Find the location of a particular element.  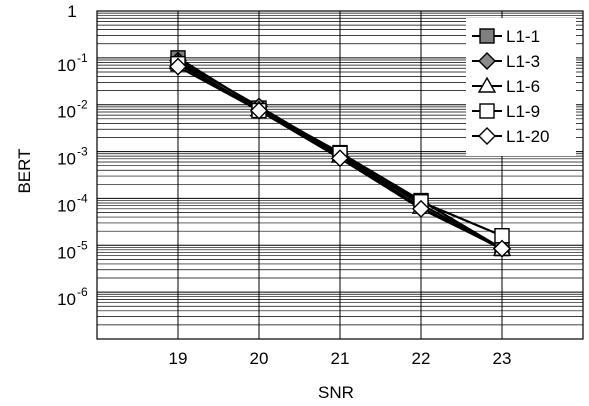

legend-label: L1-3 is located at coordinates (523, 61).